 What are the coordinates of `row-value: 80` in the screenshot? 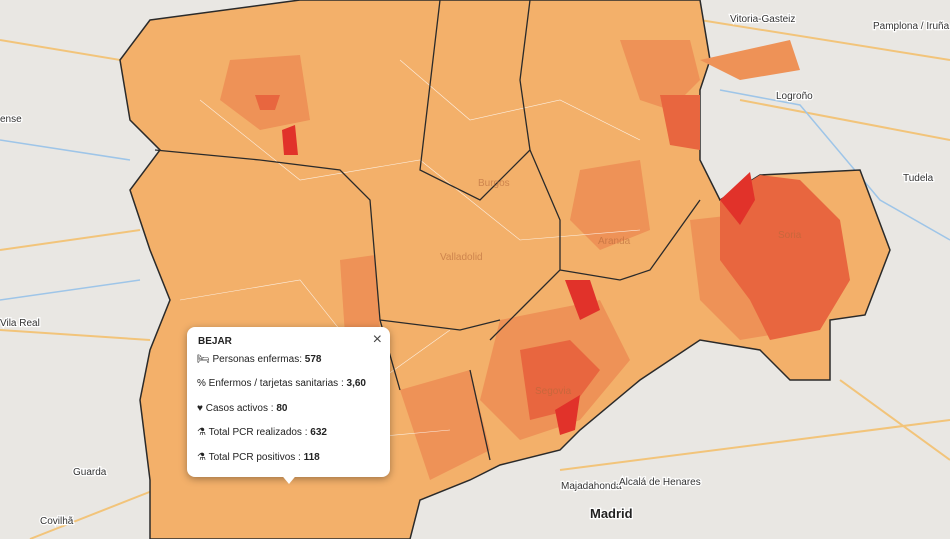 It's located at (282, 408).